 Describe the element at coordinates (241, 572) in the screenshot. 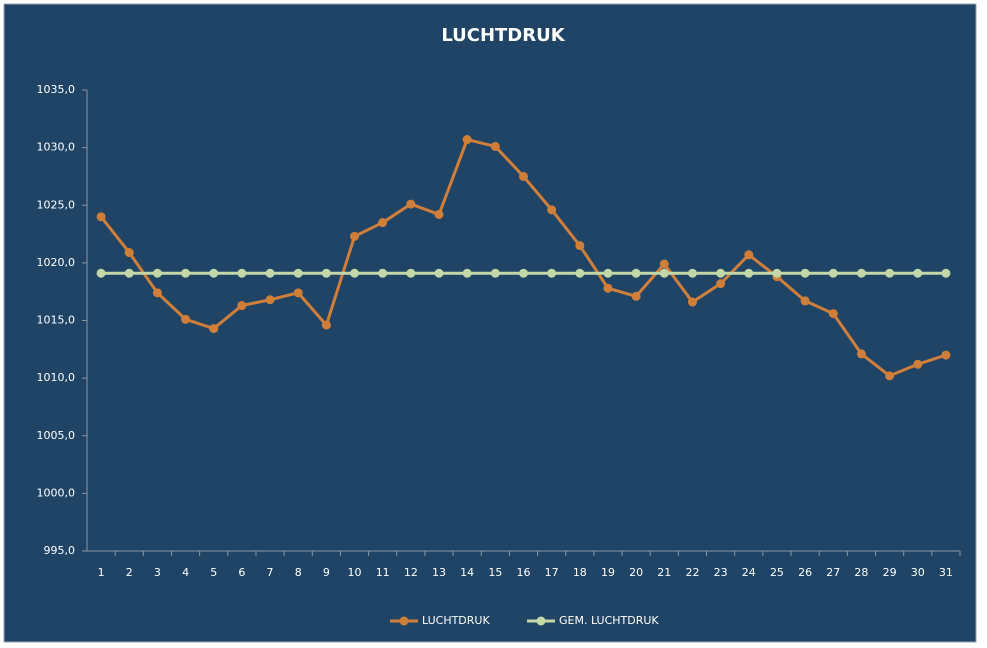

I see `x-tick-label: 6` at that location.